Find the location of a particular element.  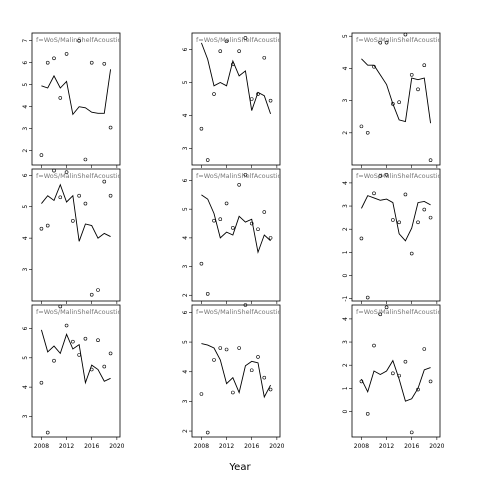

panel-4: f=WoS/MalinShelfAcoustics 3 4 5 6 is located at coordinates (71, 236).